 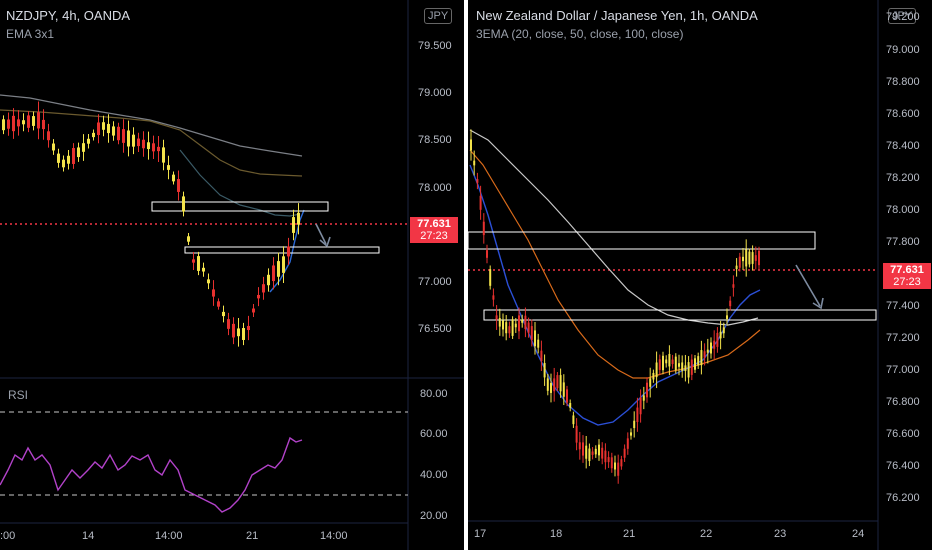 What do you see at coordinates (466, 275) in the screenshot?
I see `pane-divider` at bounding box center [466, 275].